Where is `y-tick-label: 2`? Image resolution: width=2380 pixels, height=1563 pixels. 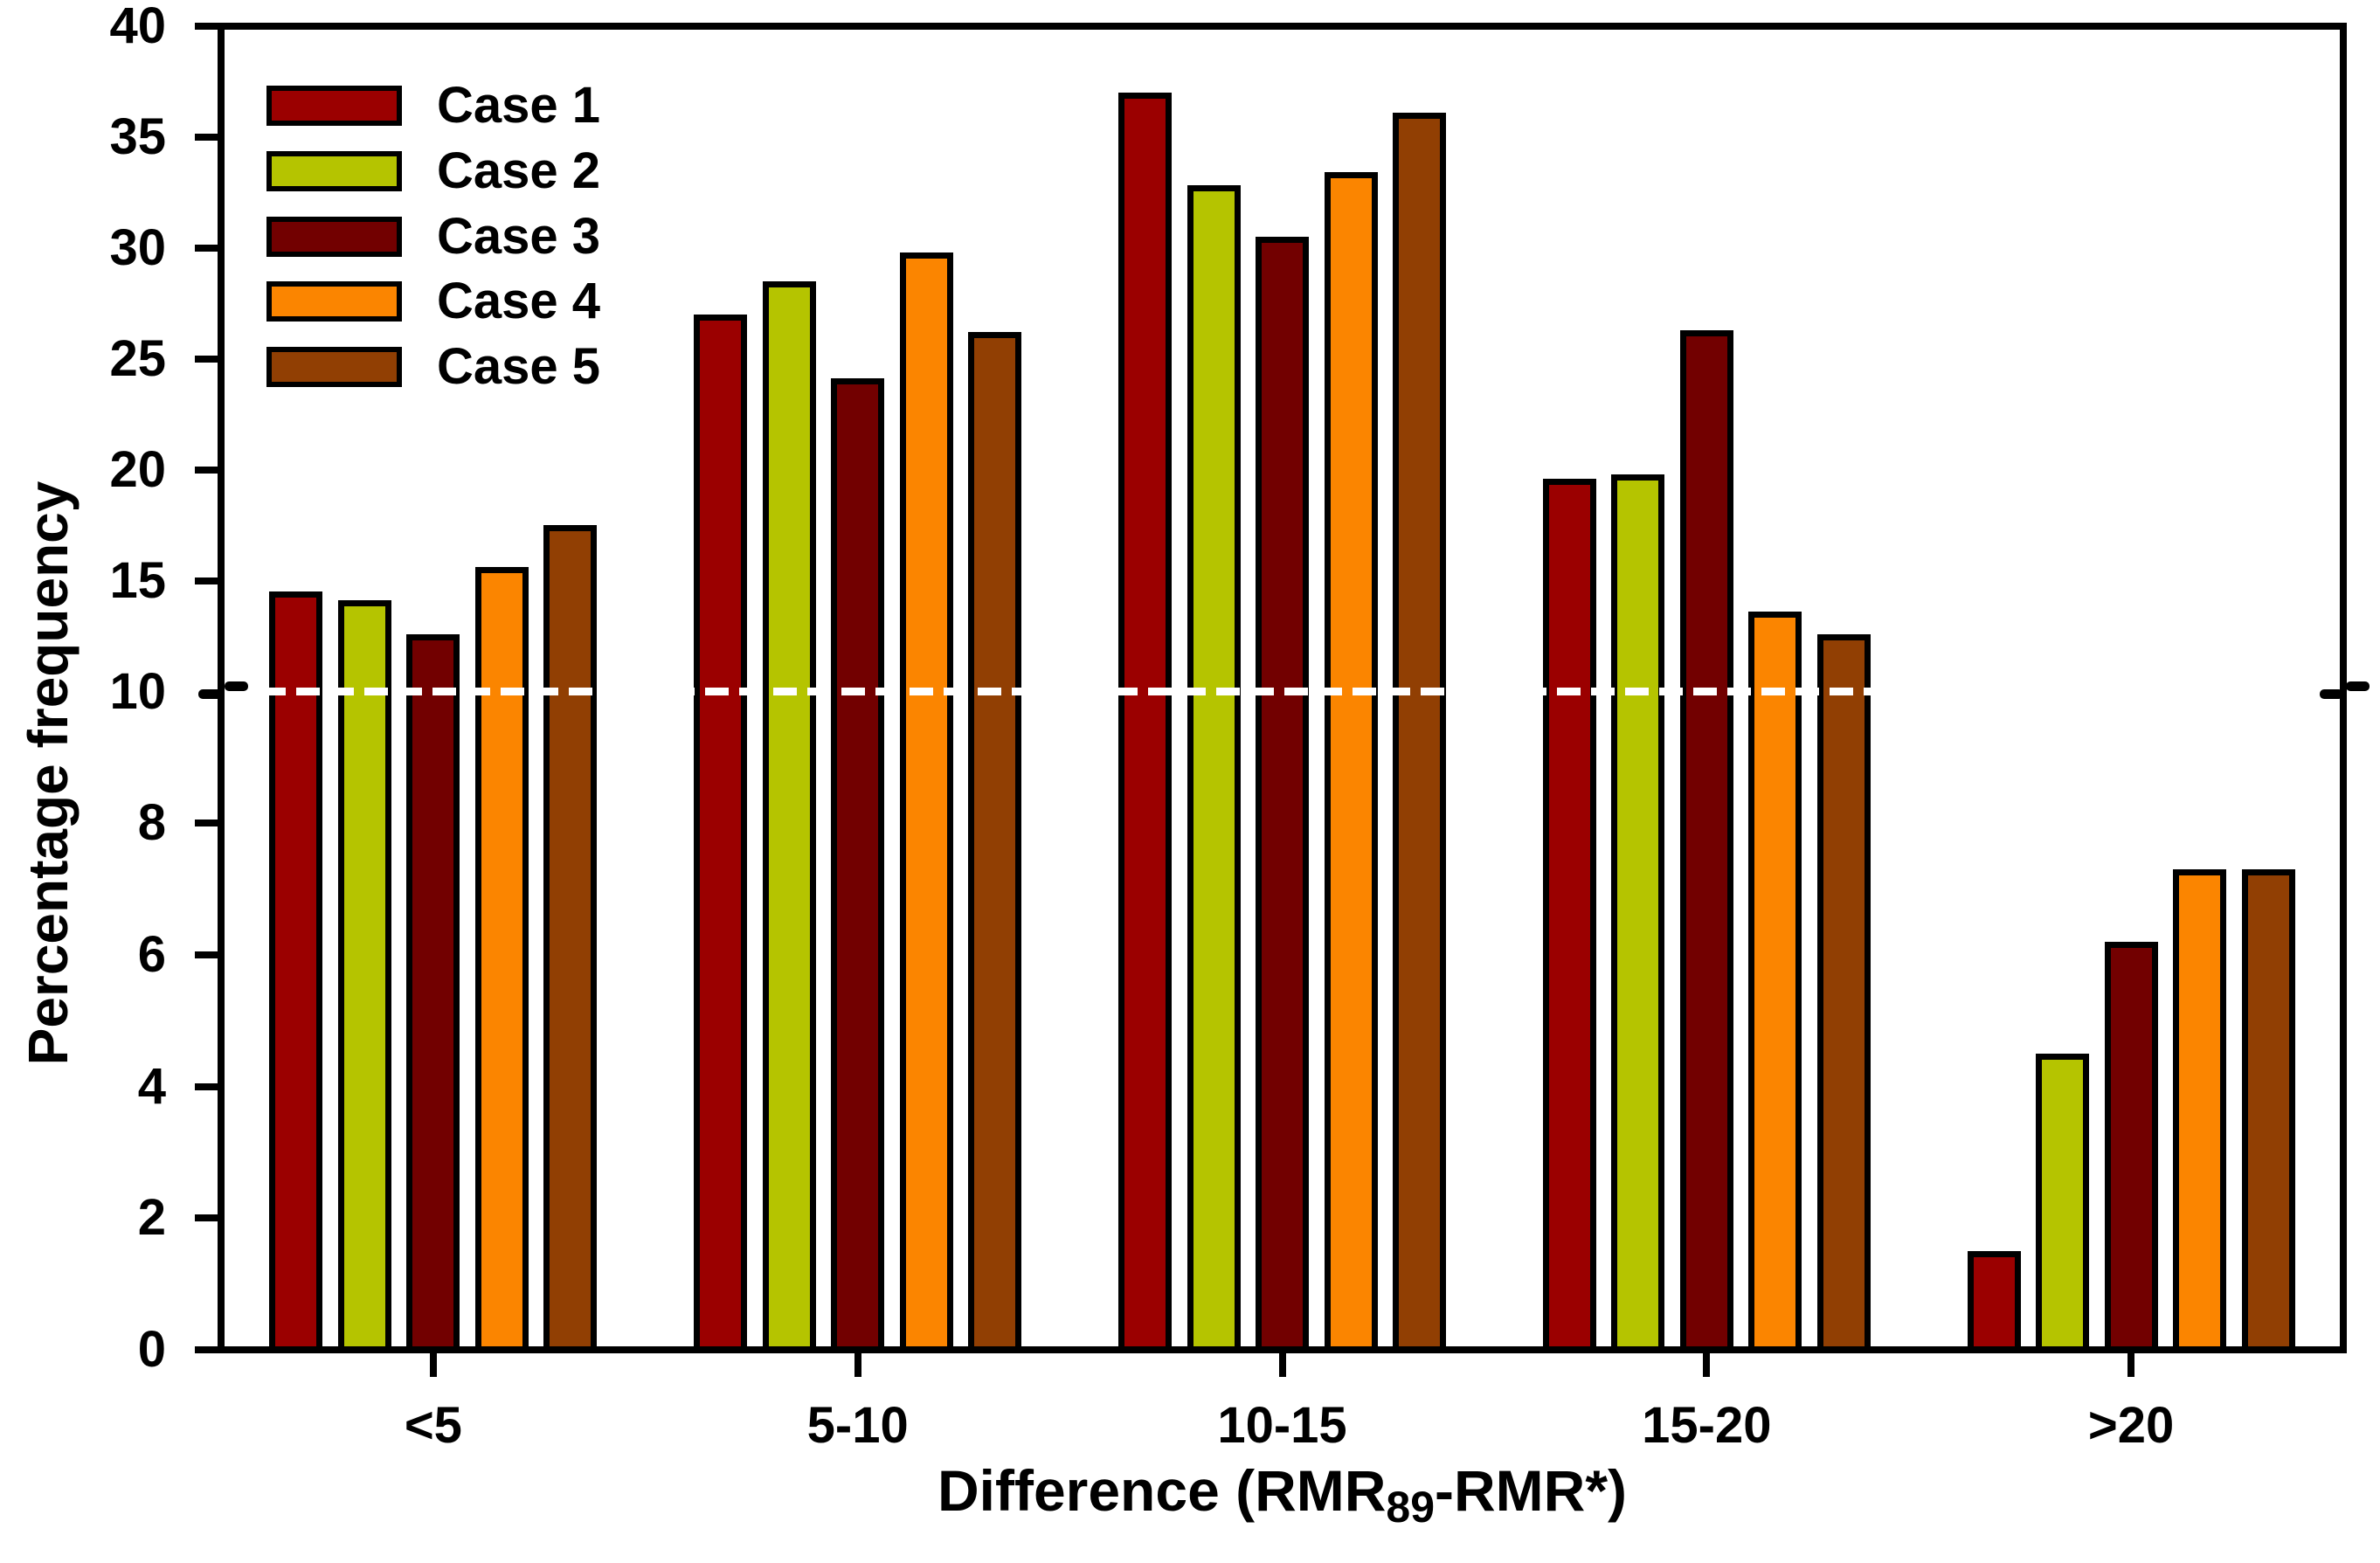 y-tick-label: 2 is located at coordinates (151, 1218).